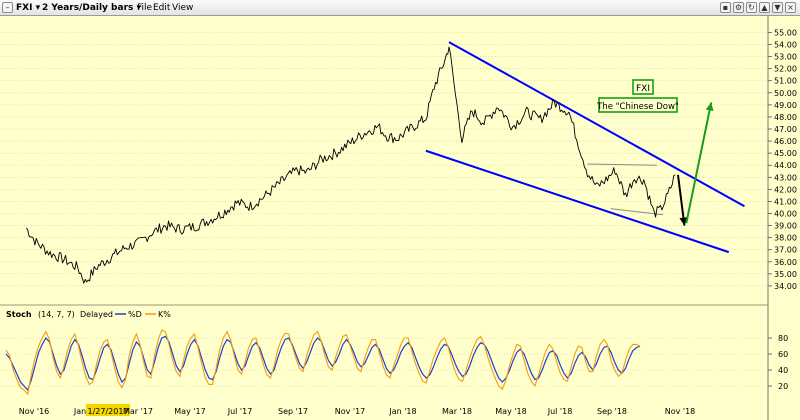 The width and height of the screenshot is (800, 420). I want to click on chinese-dow-label-text: The "Chinese Dow", so click(637, 107).